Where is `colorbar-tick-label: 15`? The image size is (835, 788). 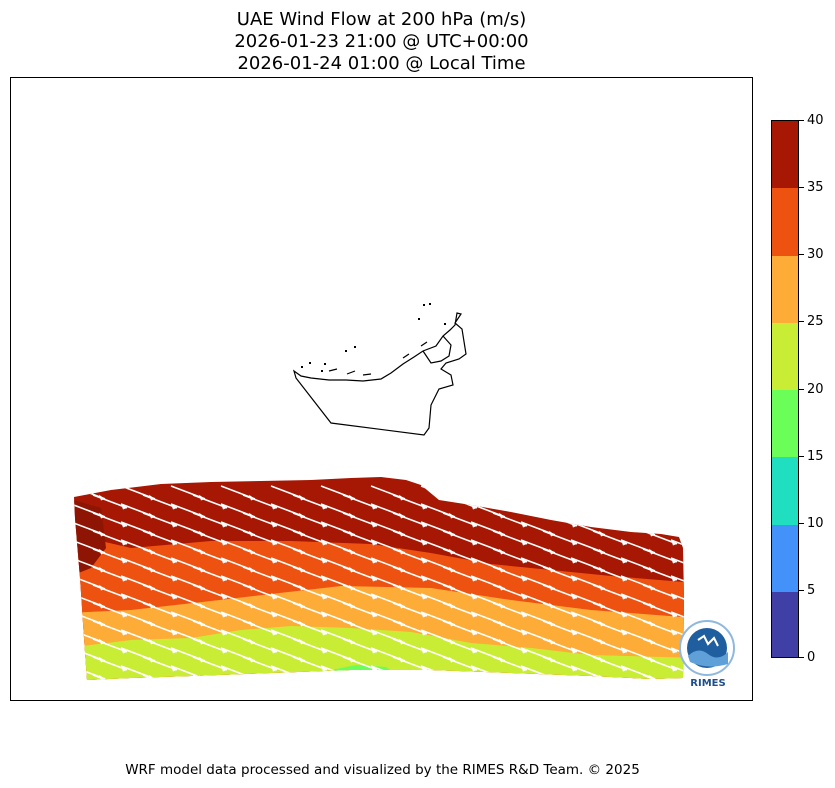 colorbar-tick-label: 15 is located at coordinates (815, 456).